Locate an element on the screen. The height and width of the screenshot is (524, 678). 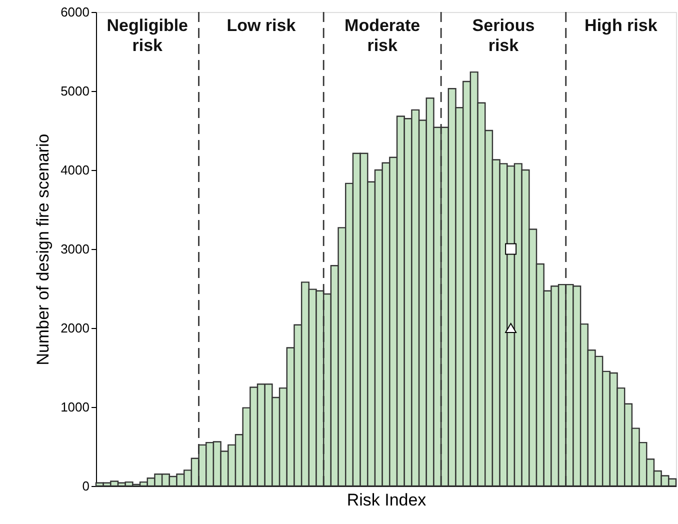
y-tick-label: 5000 is located at coordinates (75, 91).